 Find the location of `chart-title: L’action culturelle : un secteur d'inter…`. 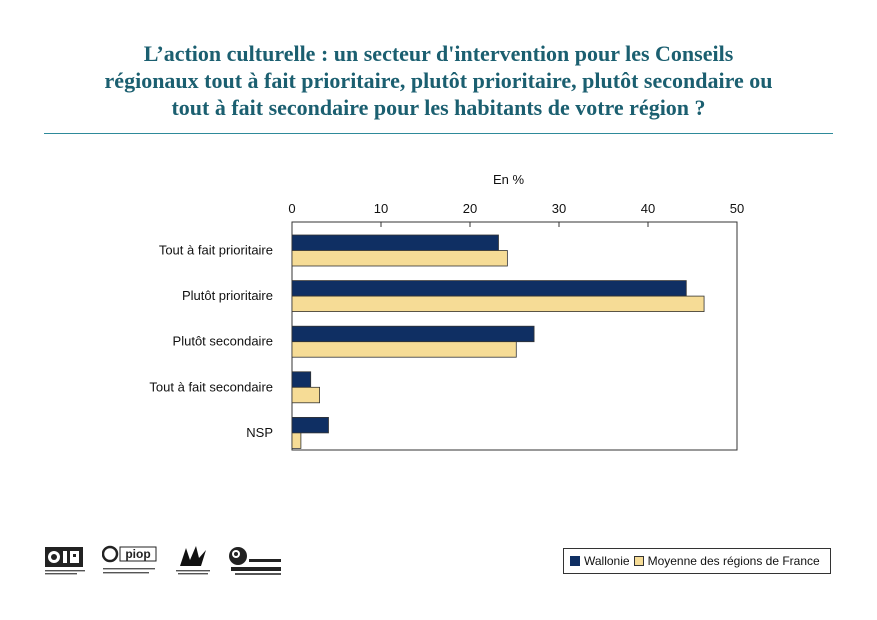

chart-title: L’action culturelle : un secteur d'inter… is located at coordinates (438, 80).